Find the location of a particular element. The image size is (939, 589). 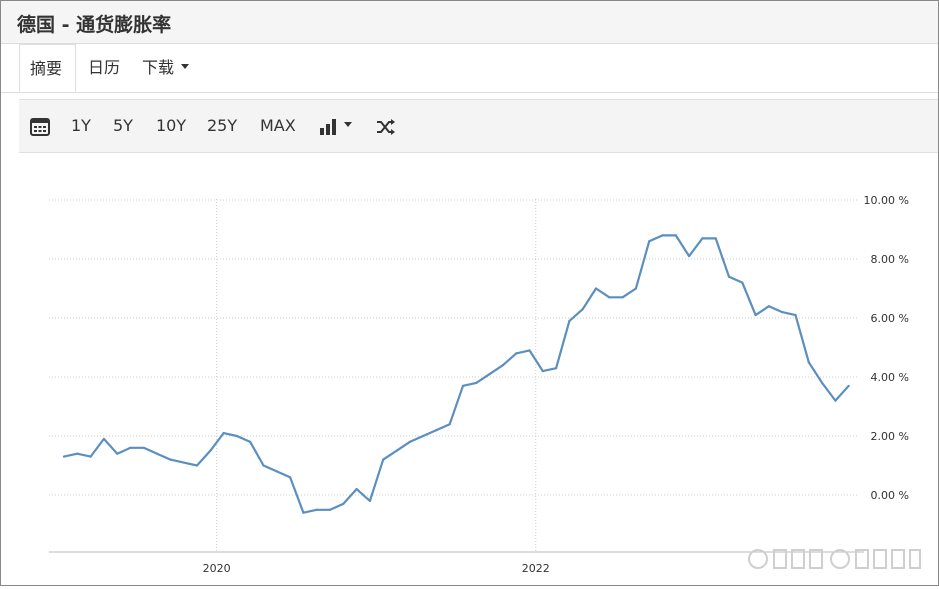

tab-summary-label: 摘要 is located at coordinates (46, 68).